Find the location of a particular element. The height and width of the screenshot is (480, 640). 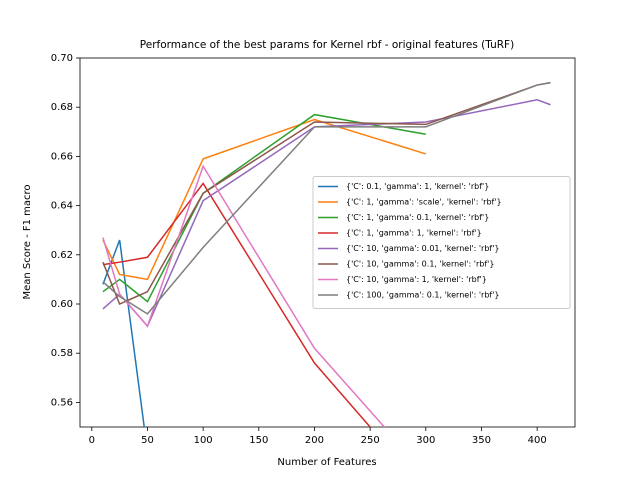

y-tick-label: 0.58 is located at coordinates (62, 353).